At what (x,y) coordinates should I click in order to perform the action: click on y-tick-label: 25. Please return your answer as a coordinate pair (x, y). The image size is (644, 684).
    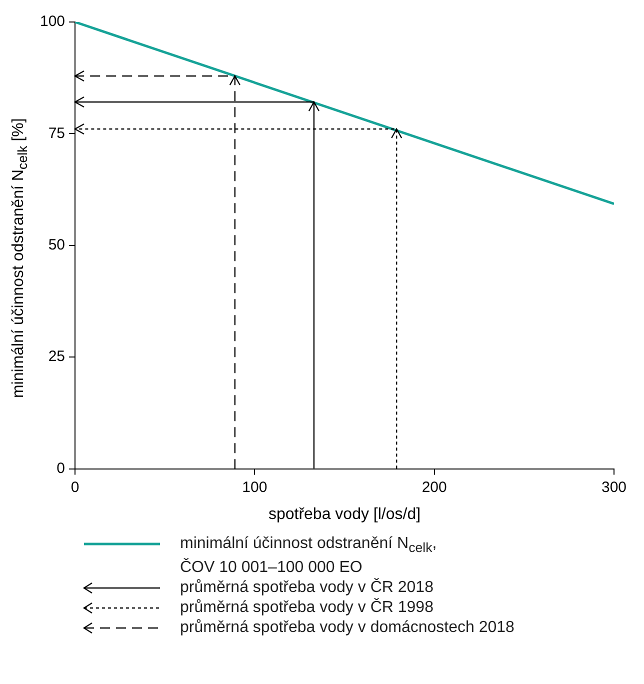
    Looking at the image, I should click on (57, 357).